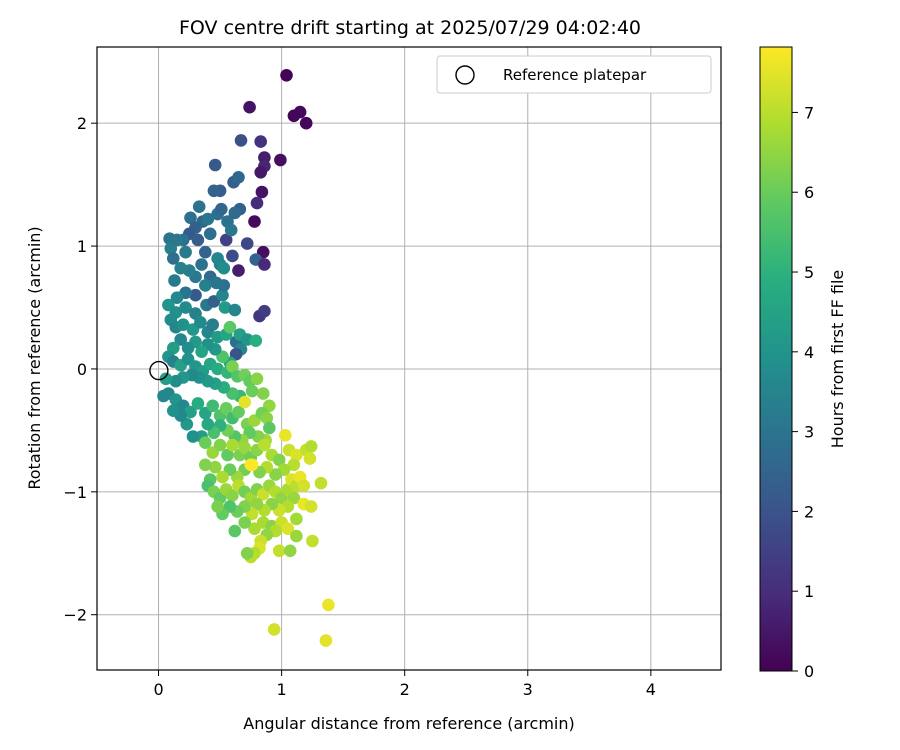 Image resolution: width=900 pixels, height=750 pixels. Describe the element at coordinates (803, 392) in the screenshot. I see `colorbar-ticks: 0 1 2 3 4 5 6 7` at that location.